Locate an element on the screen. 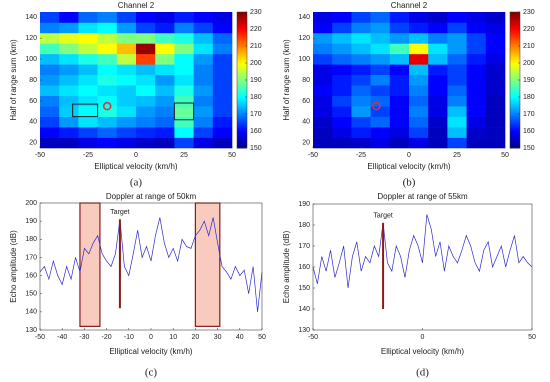  colorbar-tick-label: 220 is located at coordinates (256, 29).